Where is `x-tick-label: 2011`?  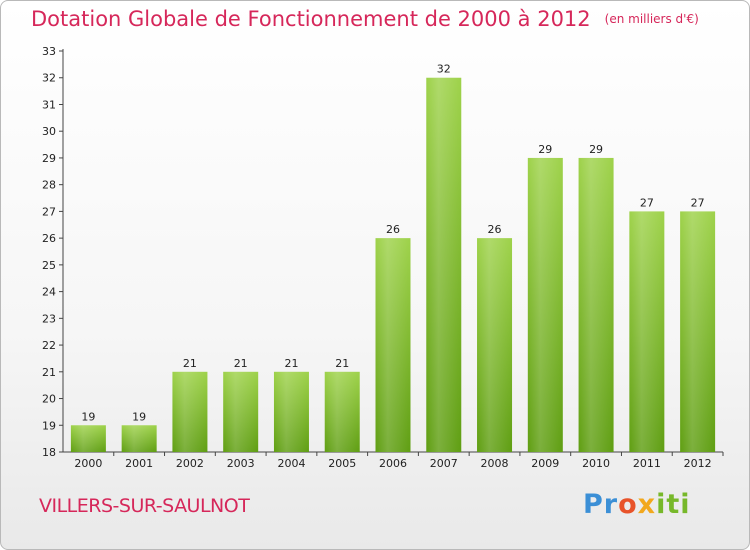 x-tick-label: 2011 is located at coordinates (647, 463).